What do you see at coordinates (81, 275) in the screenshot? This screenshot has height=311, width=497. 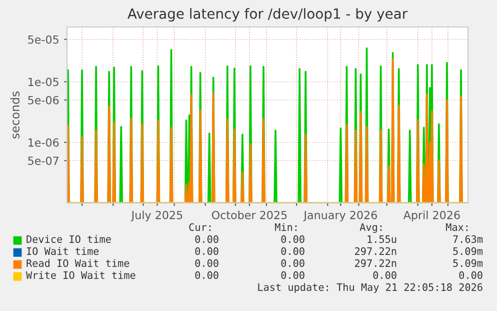 I see `legend-label: Write IO Wait time` at bounding box center [81, 275].